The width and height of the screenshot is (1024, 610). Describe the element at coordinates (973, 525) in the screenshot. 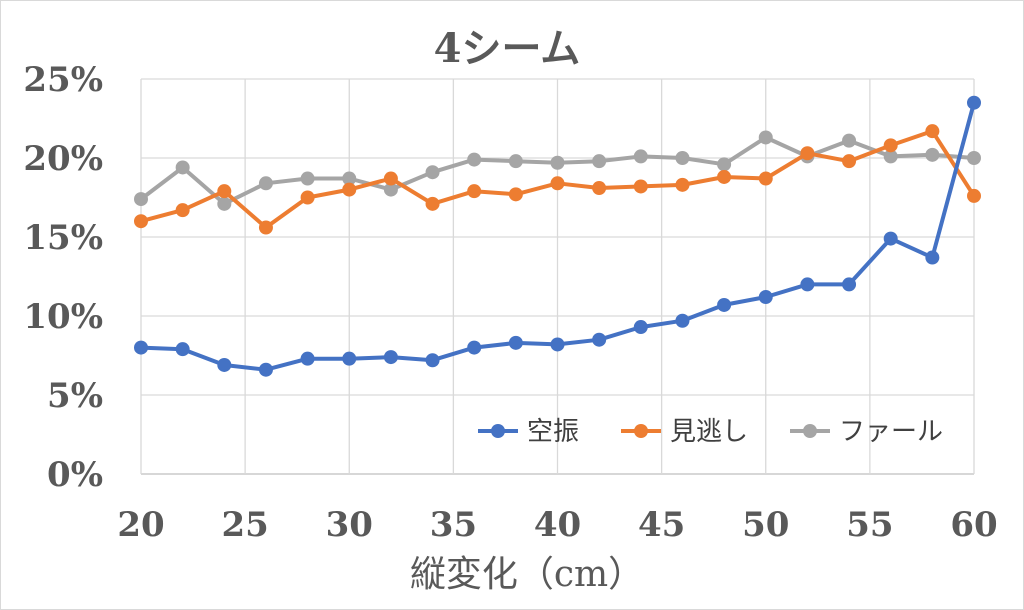

I see `x-tick-label: 60` at that location.